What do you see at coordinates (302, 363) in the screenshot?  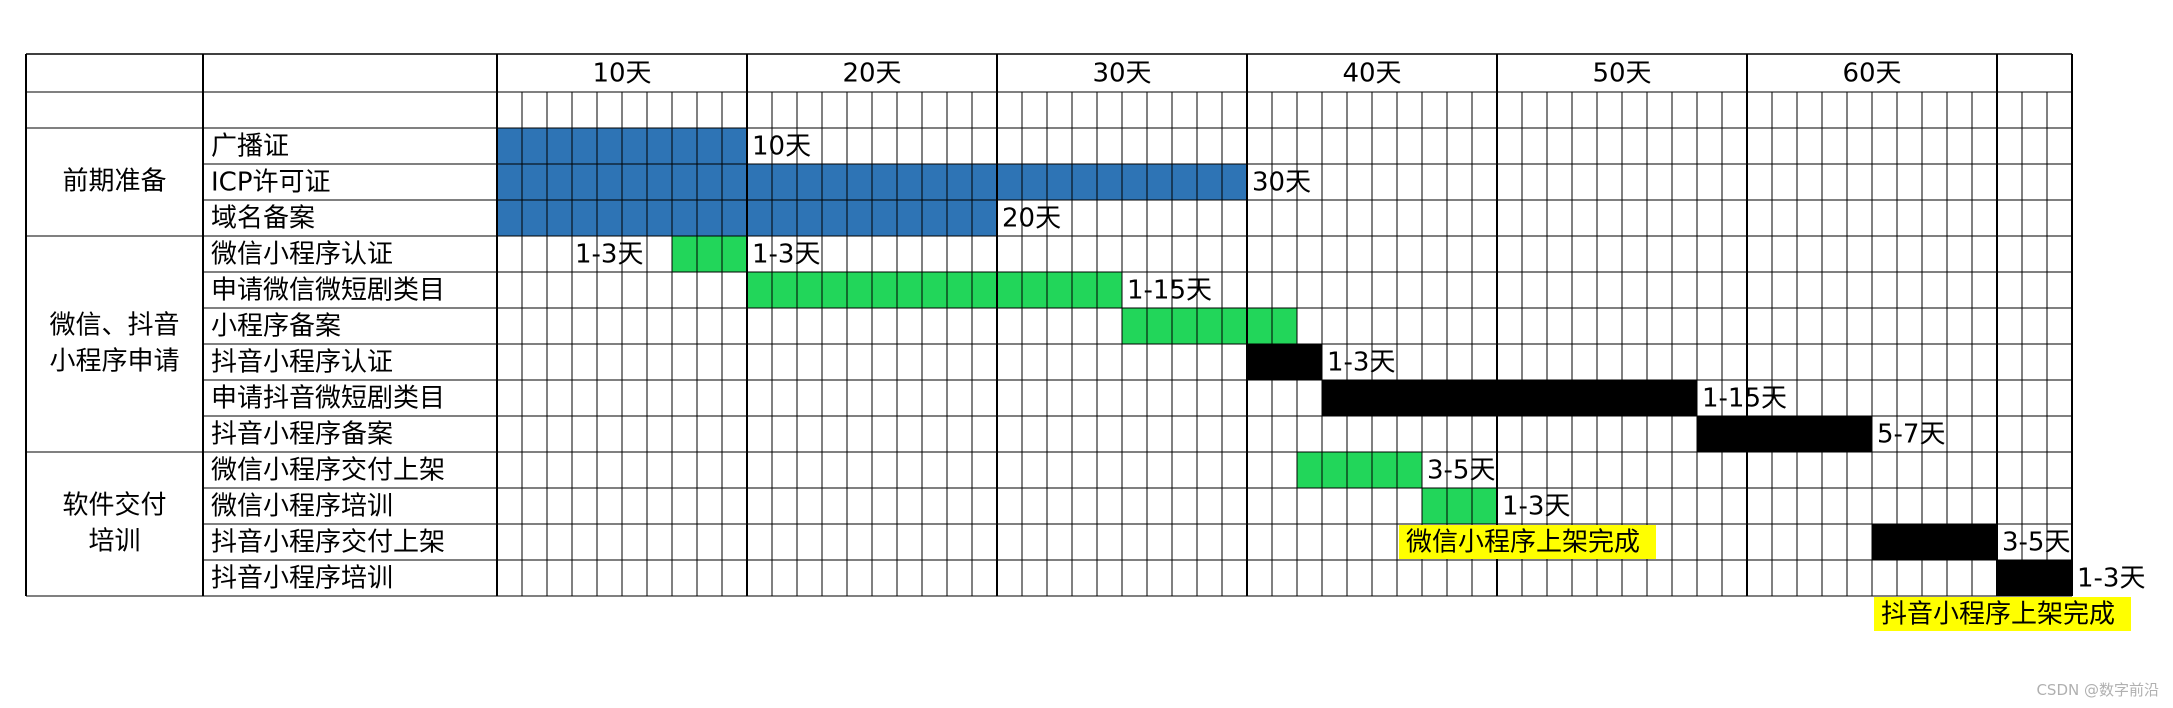 I see `task-name: 抖音小程序认证` at bounding box center [302, 363].